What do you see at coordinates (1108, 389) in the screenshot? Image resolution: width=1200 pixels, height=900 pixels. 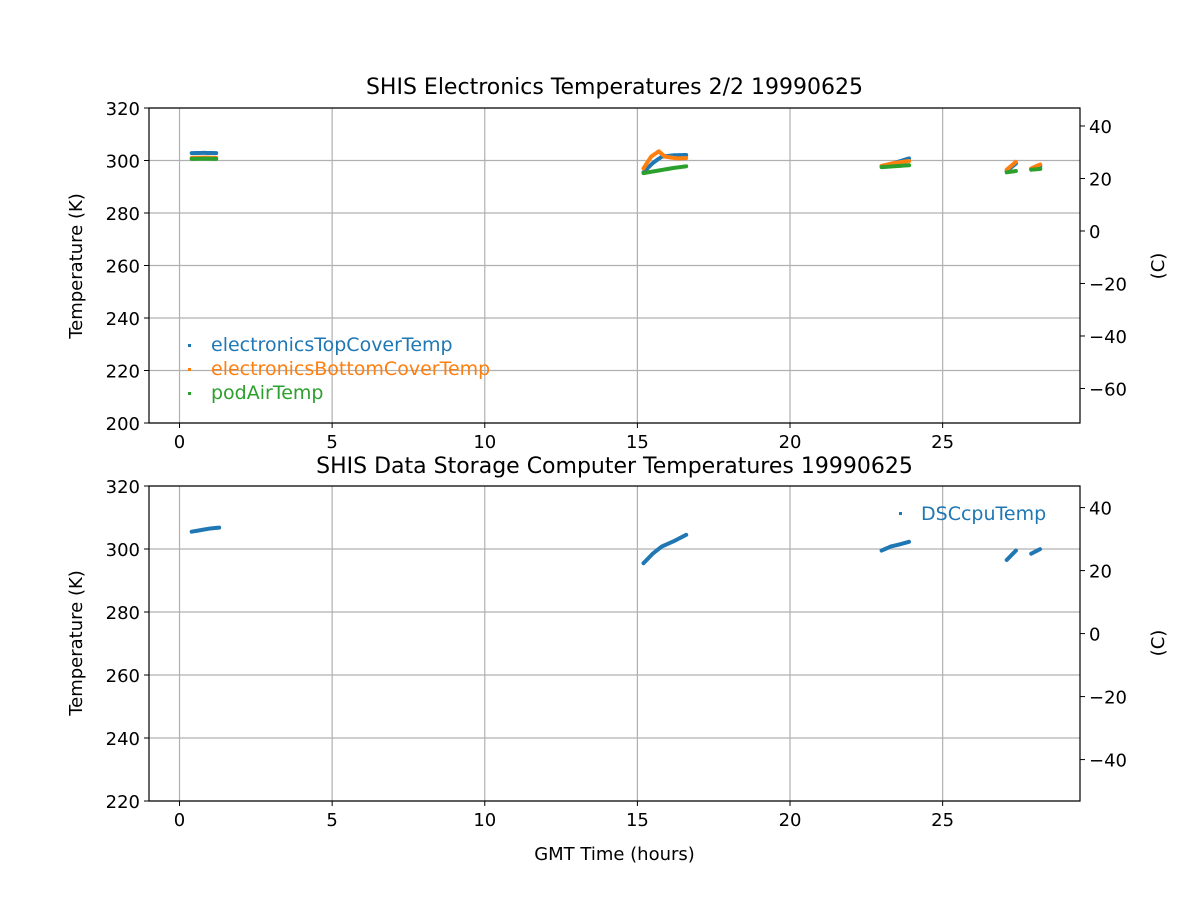 I see `y-tick-label-right: −60` at bounding box center [1108, 389].